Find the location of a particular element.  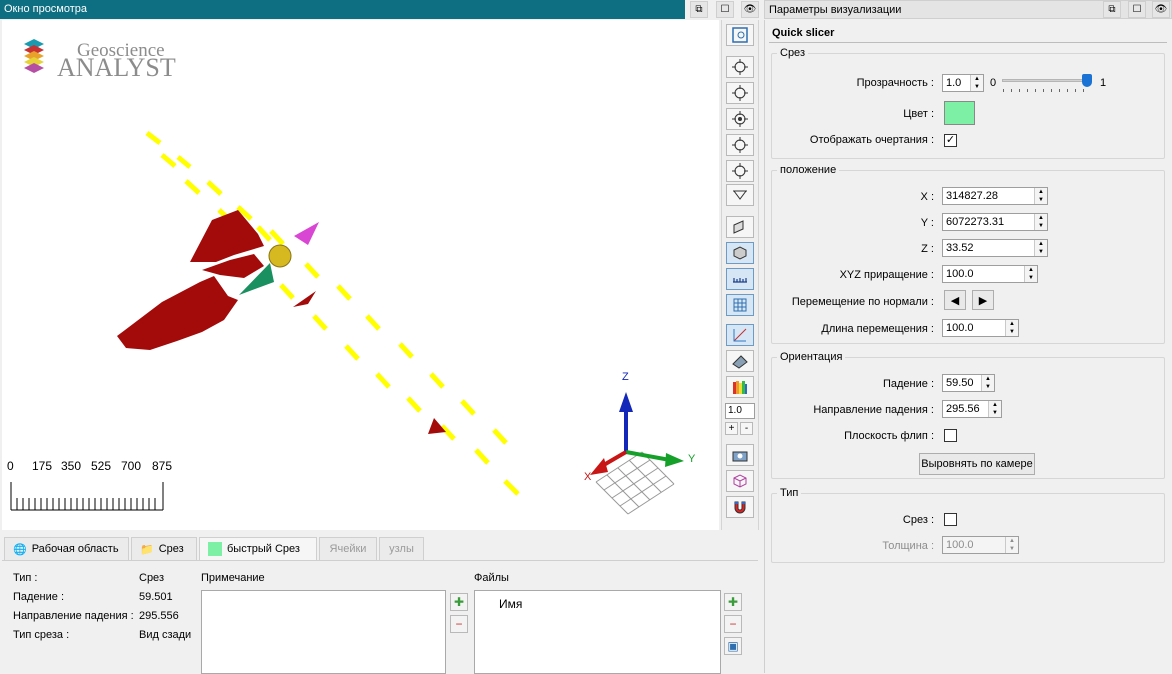

box-icon is located at coordinates (740, 253).